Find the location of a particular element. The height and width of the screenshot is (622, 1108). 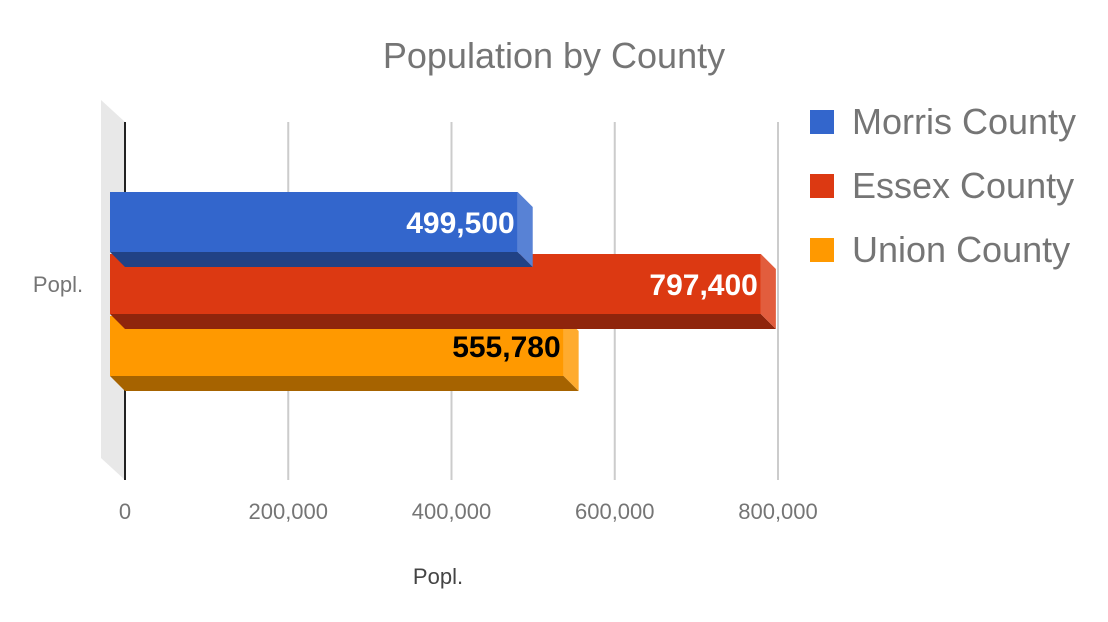

x-tick-label: 0 is located at coordinates (125, 511).